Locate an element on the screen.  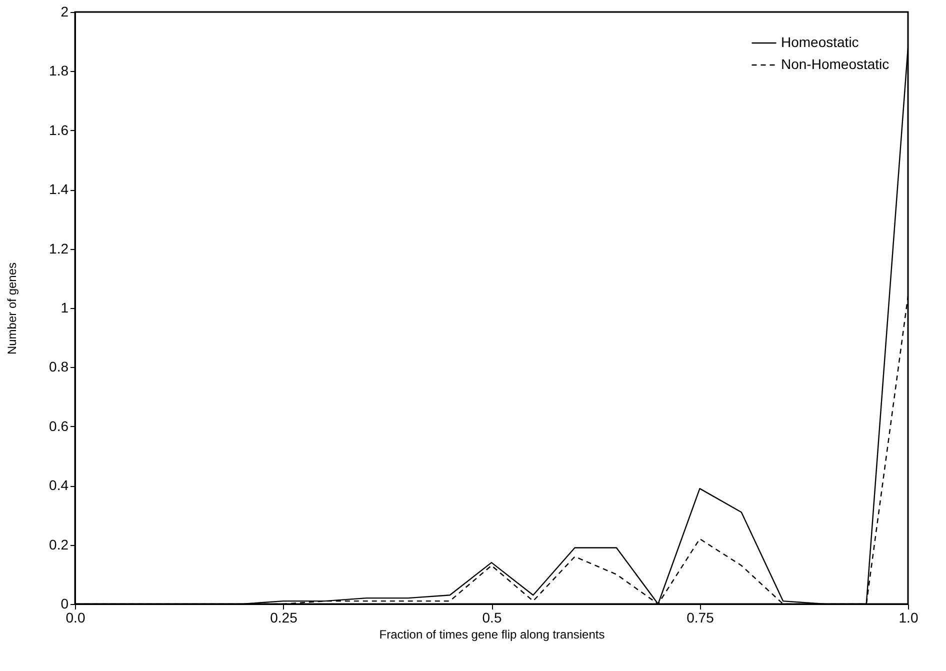
x-tick-label: 0.5 is located at coordinates (492, 618).